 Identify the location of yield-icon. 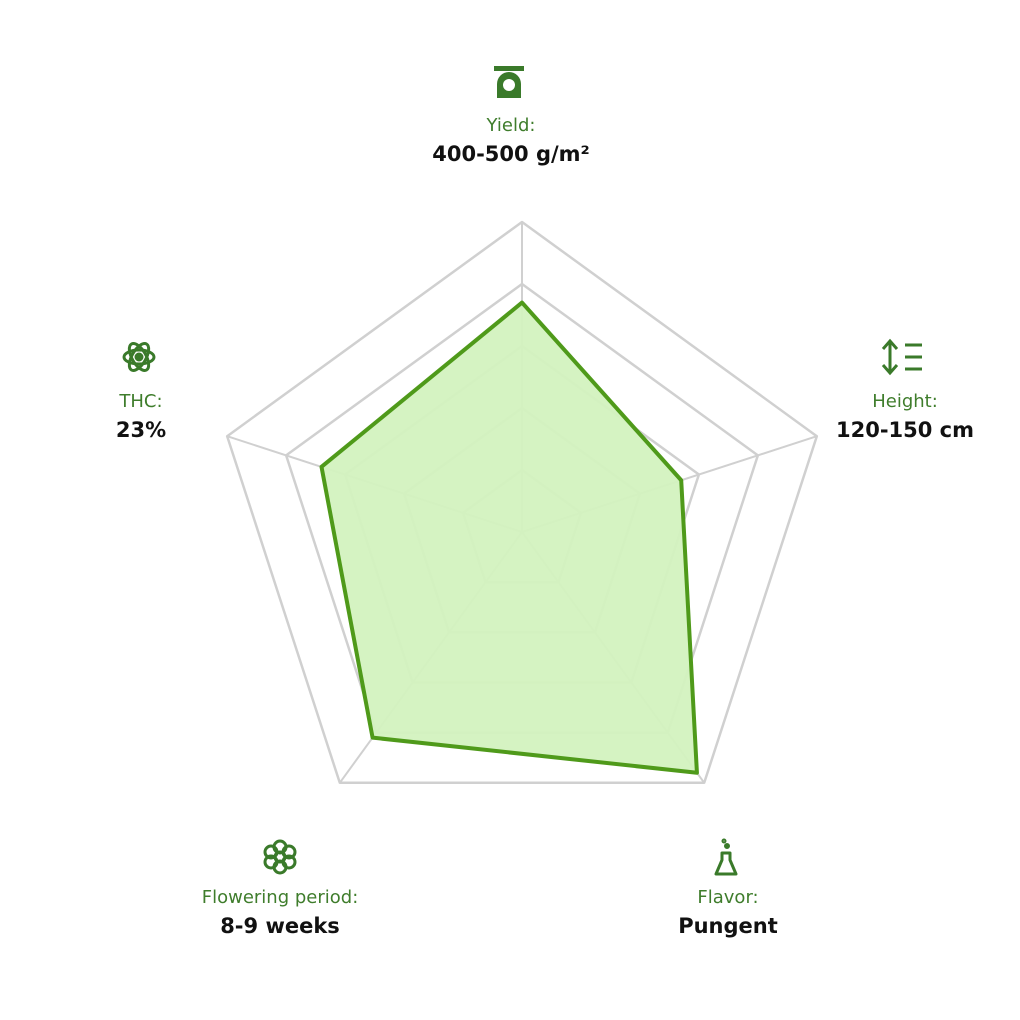
(509, 82).